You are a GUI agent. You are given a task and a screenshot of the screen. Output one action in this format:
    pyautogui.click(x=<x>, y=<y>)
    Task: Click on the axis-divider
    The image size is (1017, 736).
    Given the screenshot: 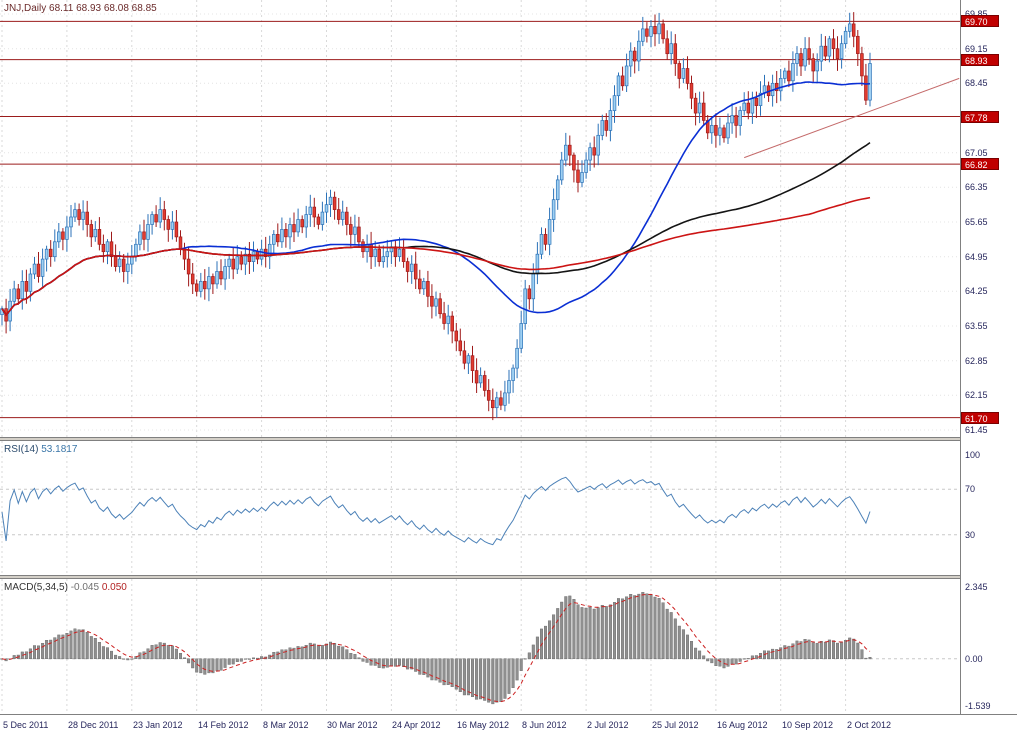 What is the action you would take?
    pyautogui.click(x=960, y=357)
    